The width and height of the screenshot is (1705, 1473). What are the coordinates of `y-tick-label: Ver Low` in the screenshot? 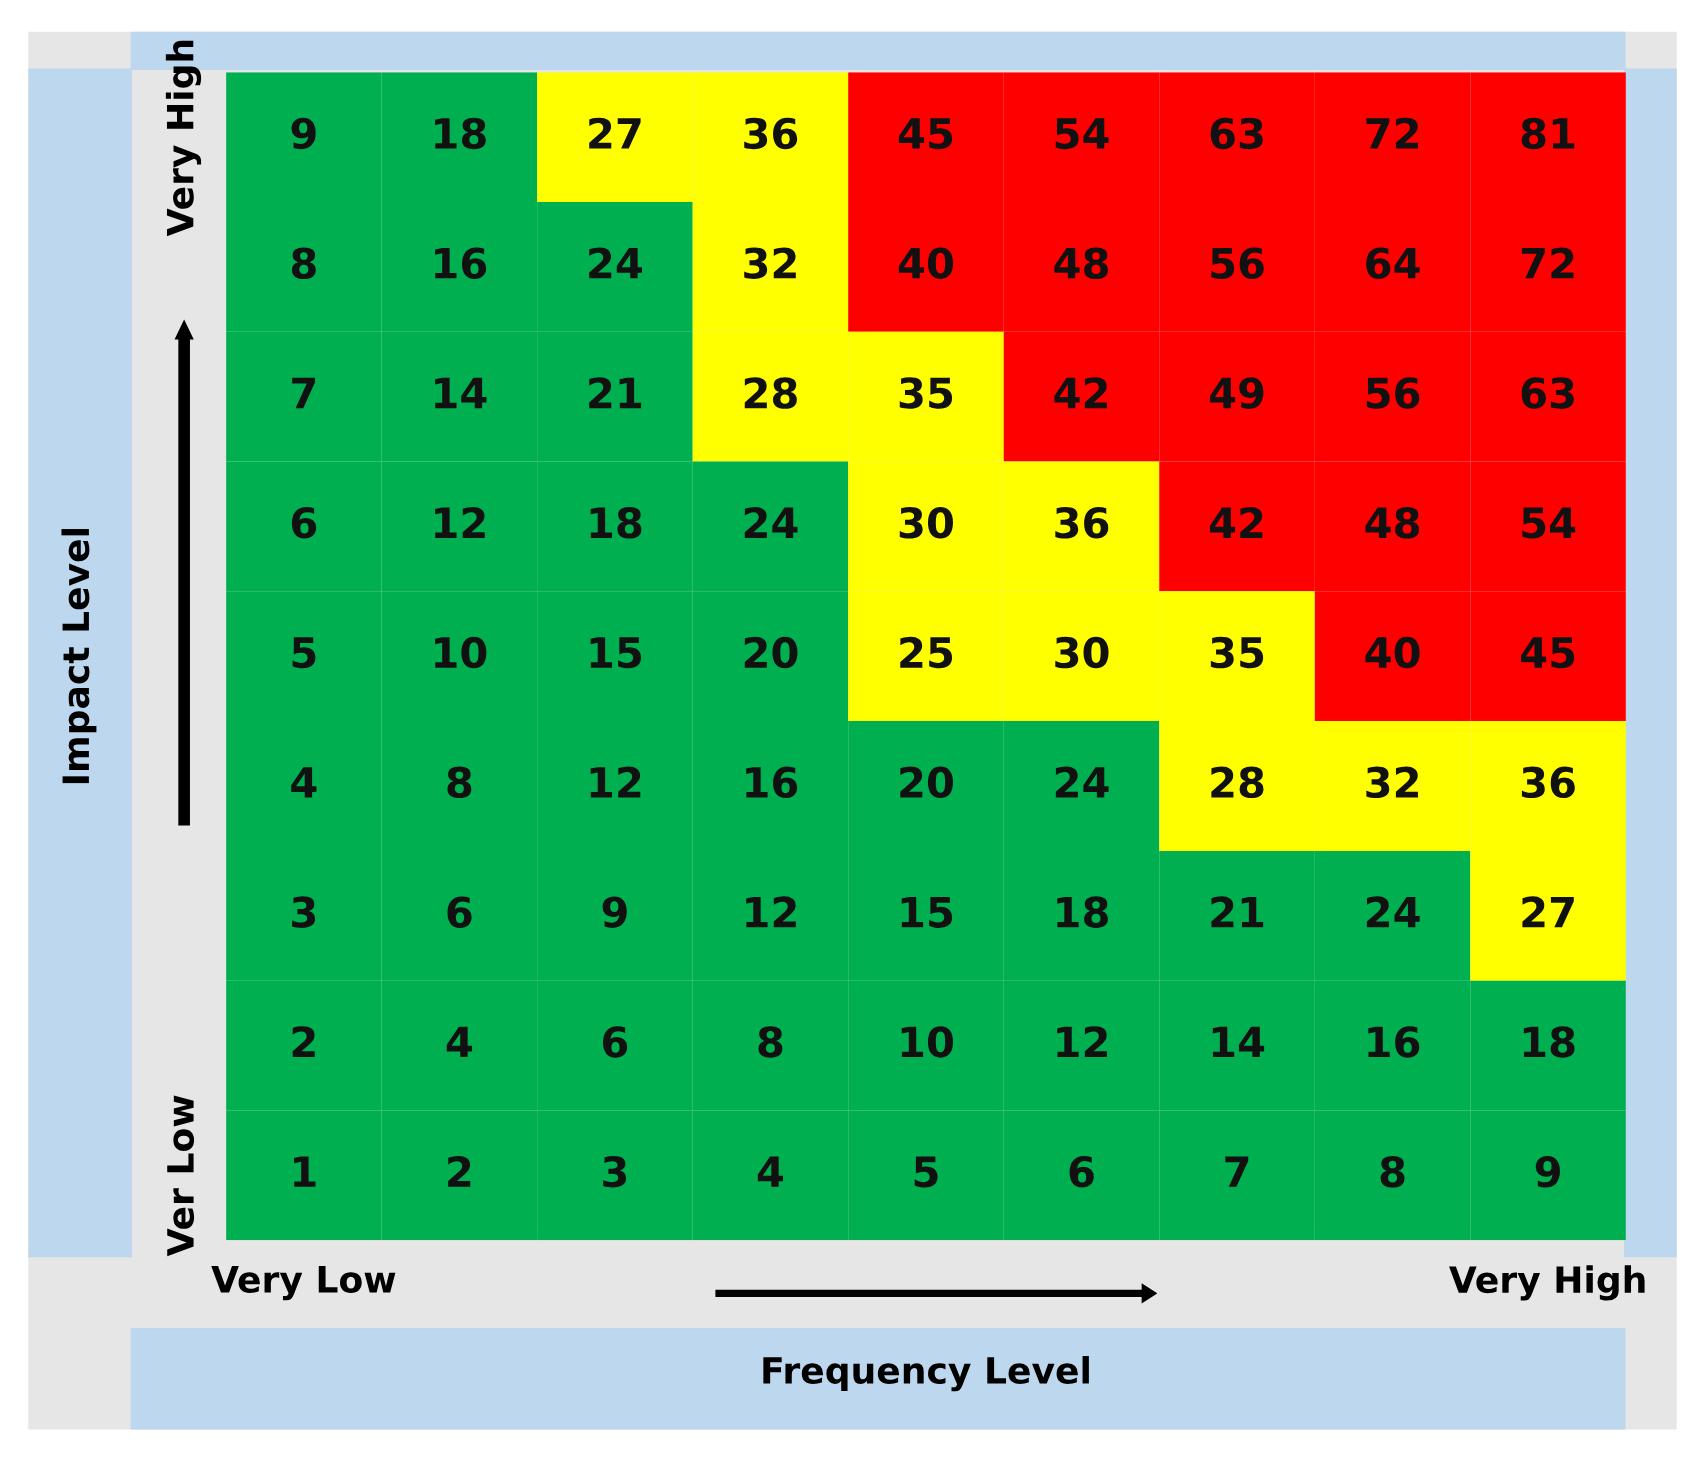 It's located at (181, 1176).